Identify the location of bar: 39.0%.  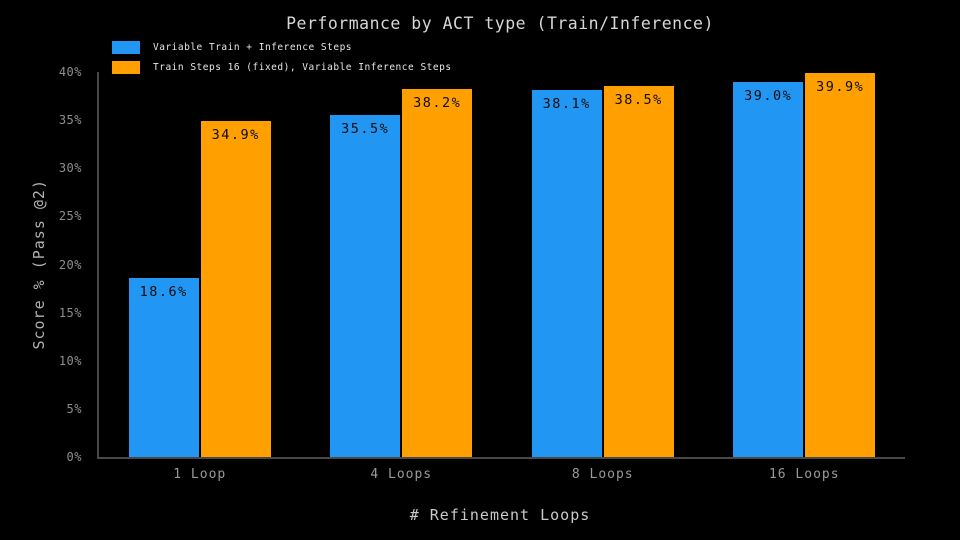
(768, 269).